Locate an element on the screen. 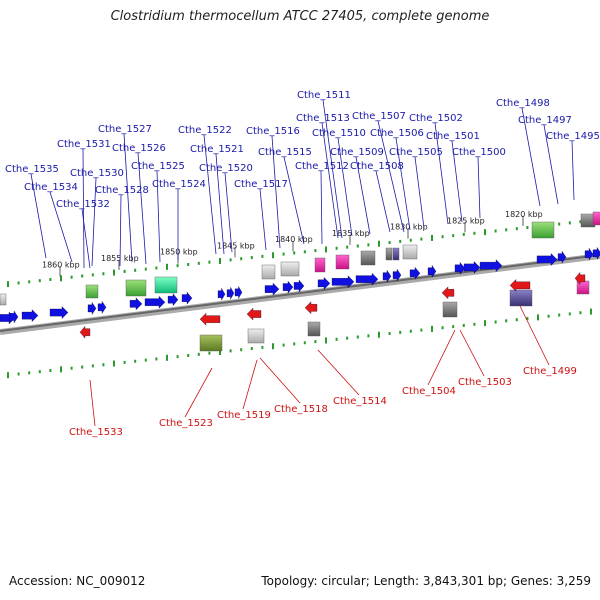  gene-label-reverse: Cthe_1523 is located at coordinates (186, 423).